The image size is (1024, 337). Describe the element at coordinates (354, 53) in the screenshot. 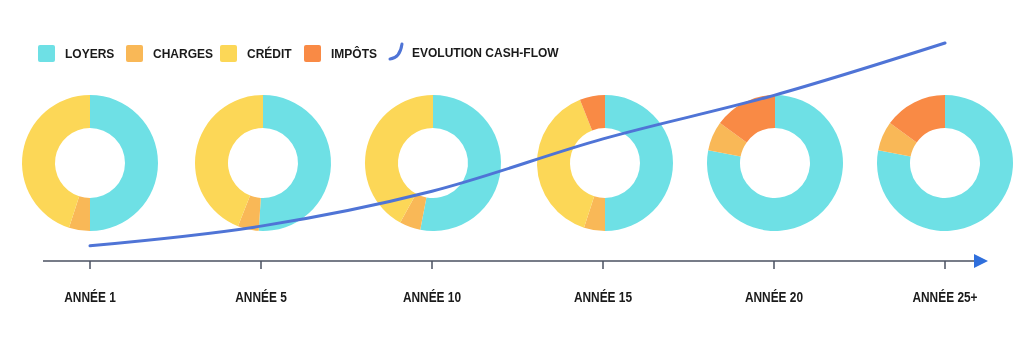

I see `legend-label: IMPÔTS` at that location.